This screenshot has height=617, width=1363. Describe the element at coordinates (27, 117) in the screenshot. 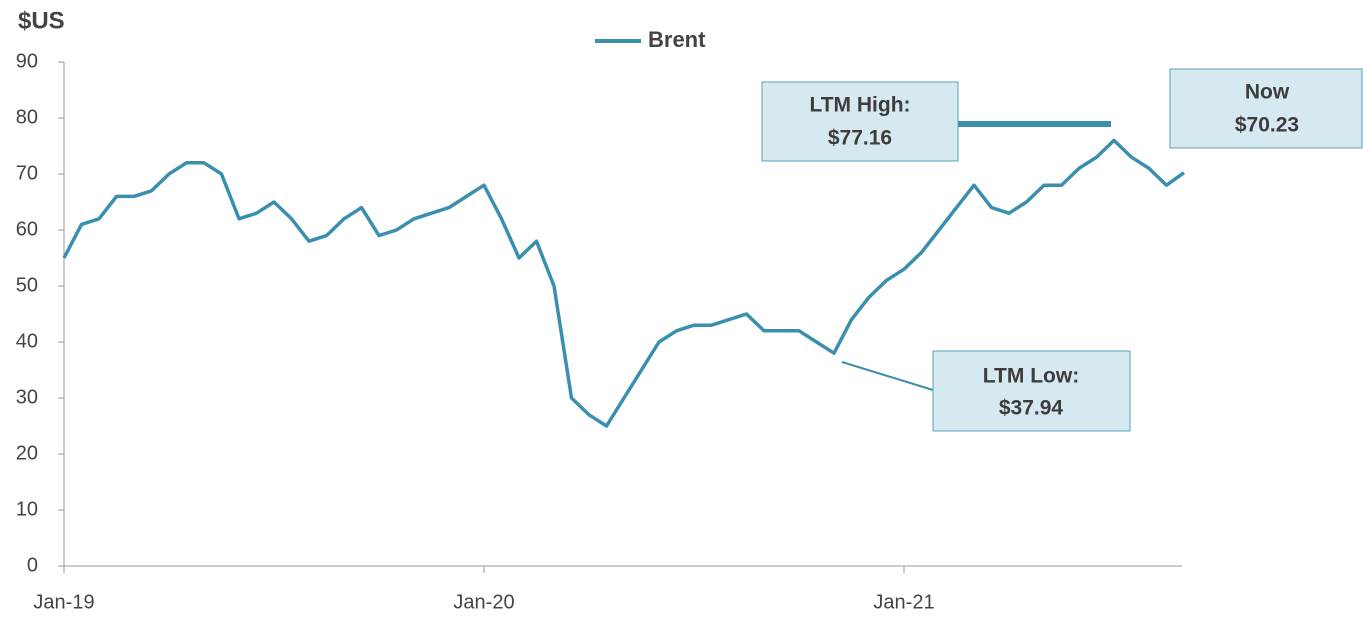

I see `y-tick-label: 80` at that location.